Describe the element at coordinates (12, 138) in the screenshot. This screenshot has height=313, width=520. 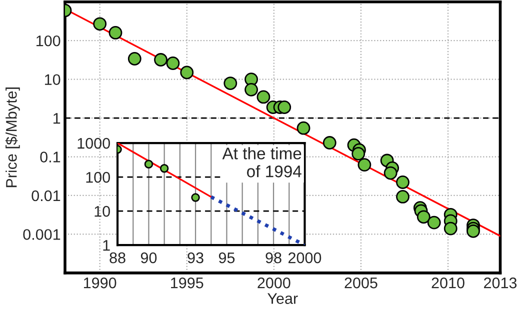
I see `y-axis-title: Price [$/Mbyte]` at that location.